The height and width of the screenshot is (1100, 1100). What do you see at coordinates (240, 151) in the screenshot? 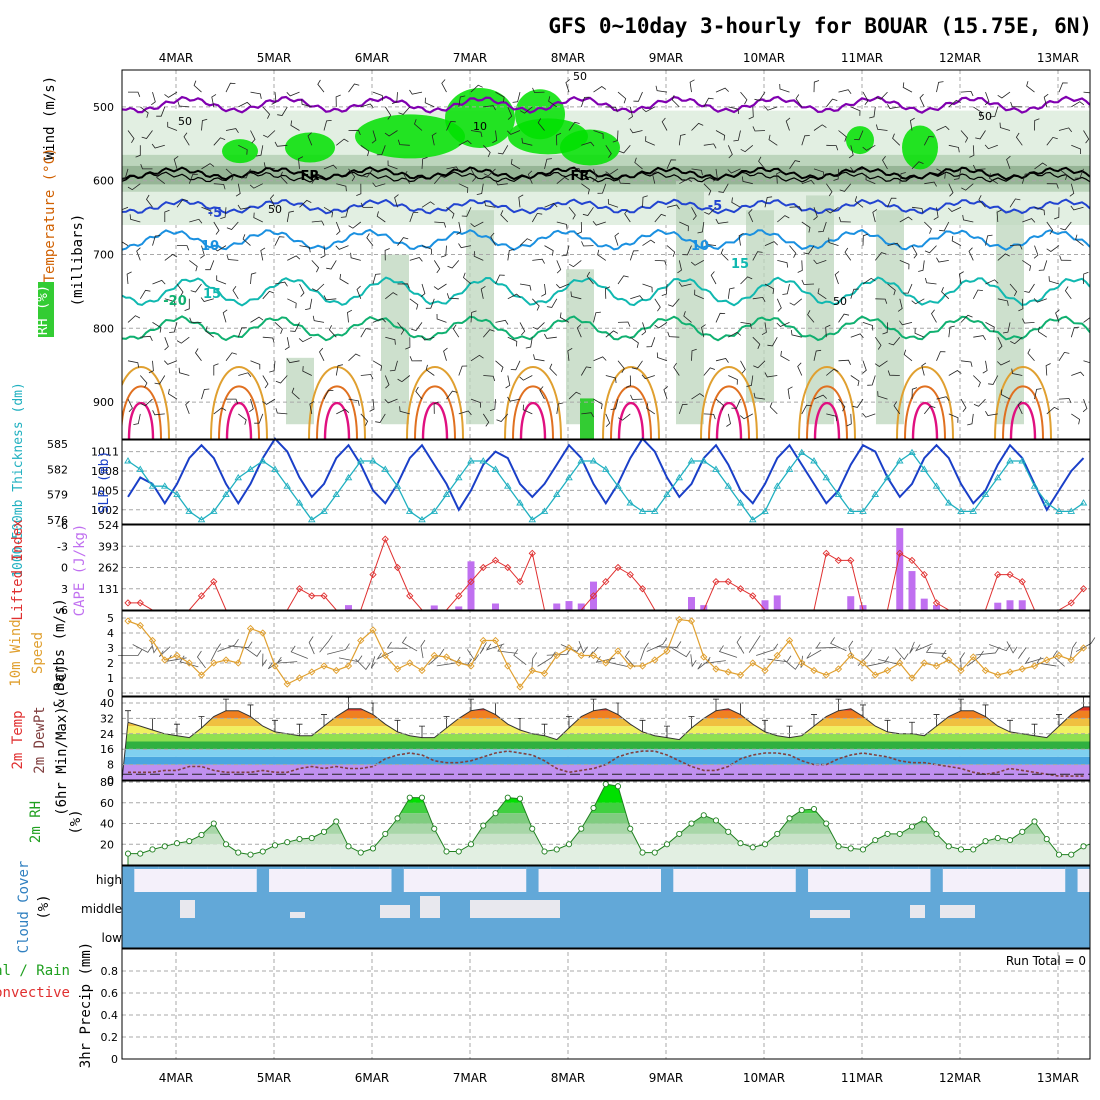
I see `rh-high-blob` at bounding box center [240, 151].